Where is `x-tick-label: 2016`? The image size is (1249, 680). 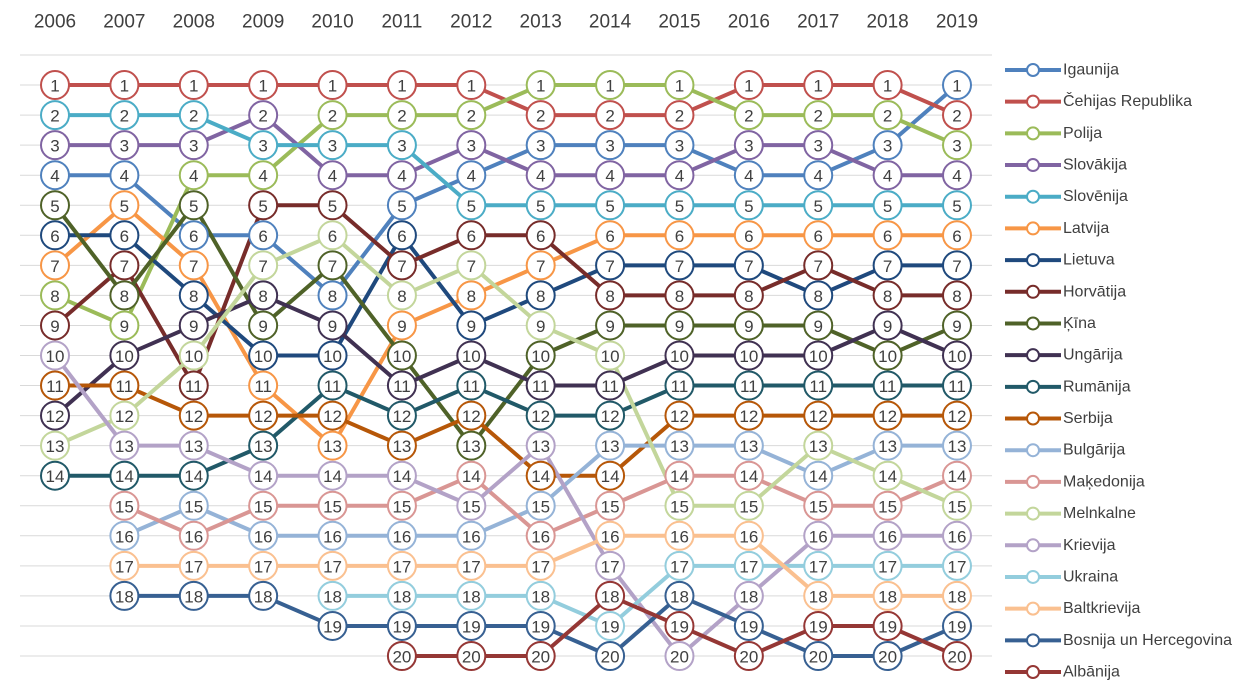 x-tick-label: 2016 is located at coordinates (749, 22).